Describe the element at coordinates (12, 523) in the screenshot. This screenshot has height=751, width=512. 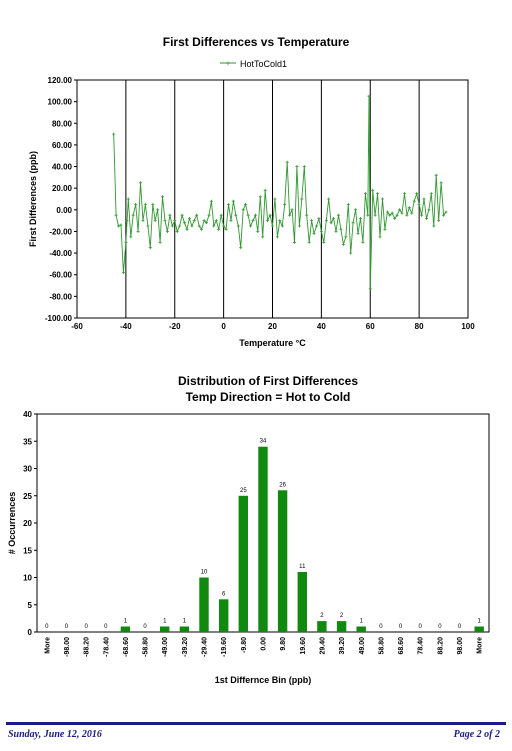
I see `bar-y-axis-label: # Occurrences` at that location.